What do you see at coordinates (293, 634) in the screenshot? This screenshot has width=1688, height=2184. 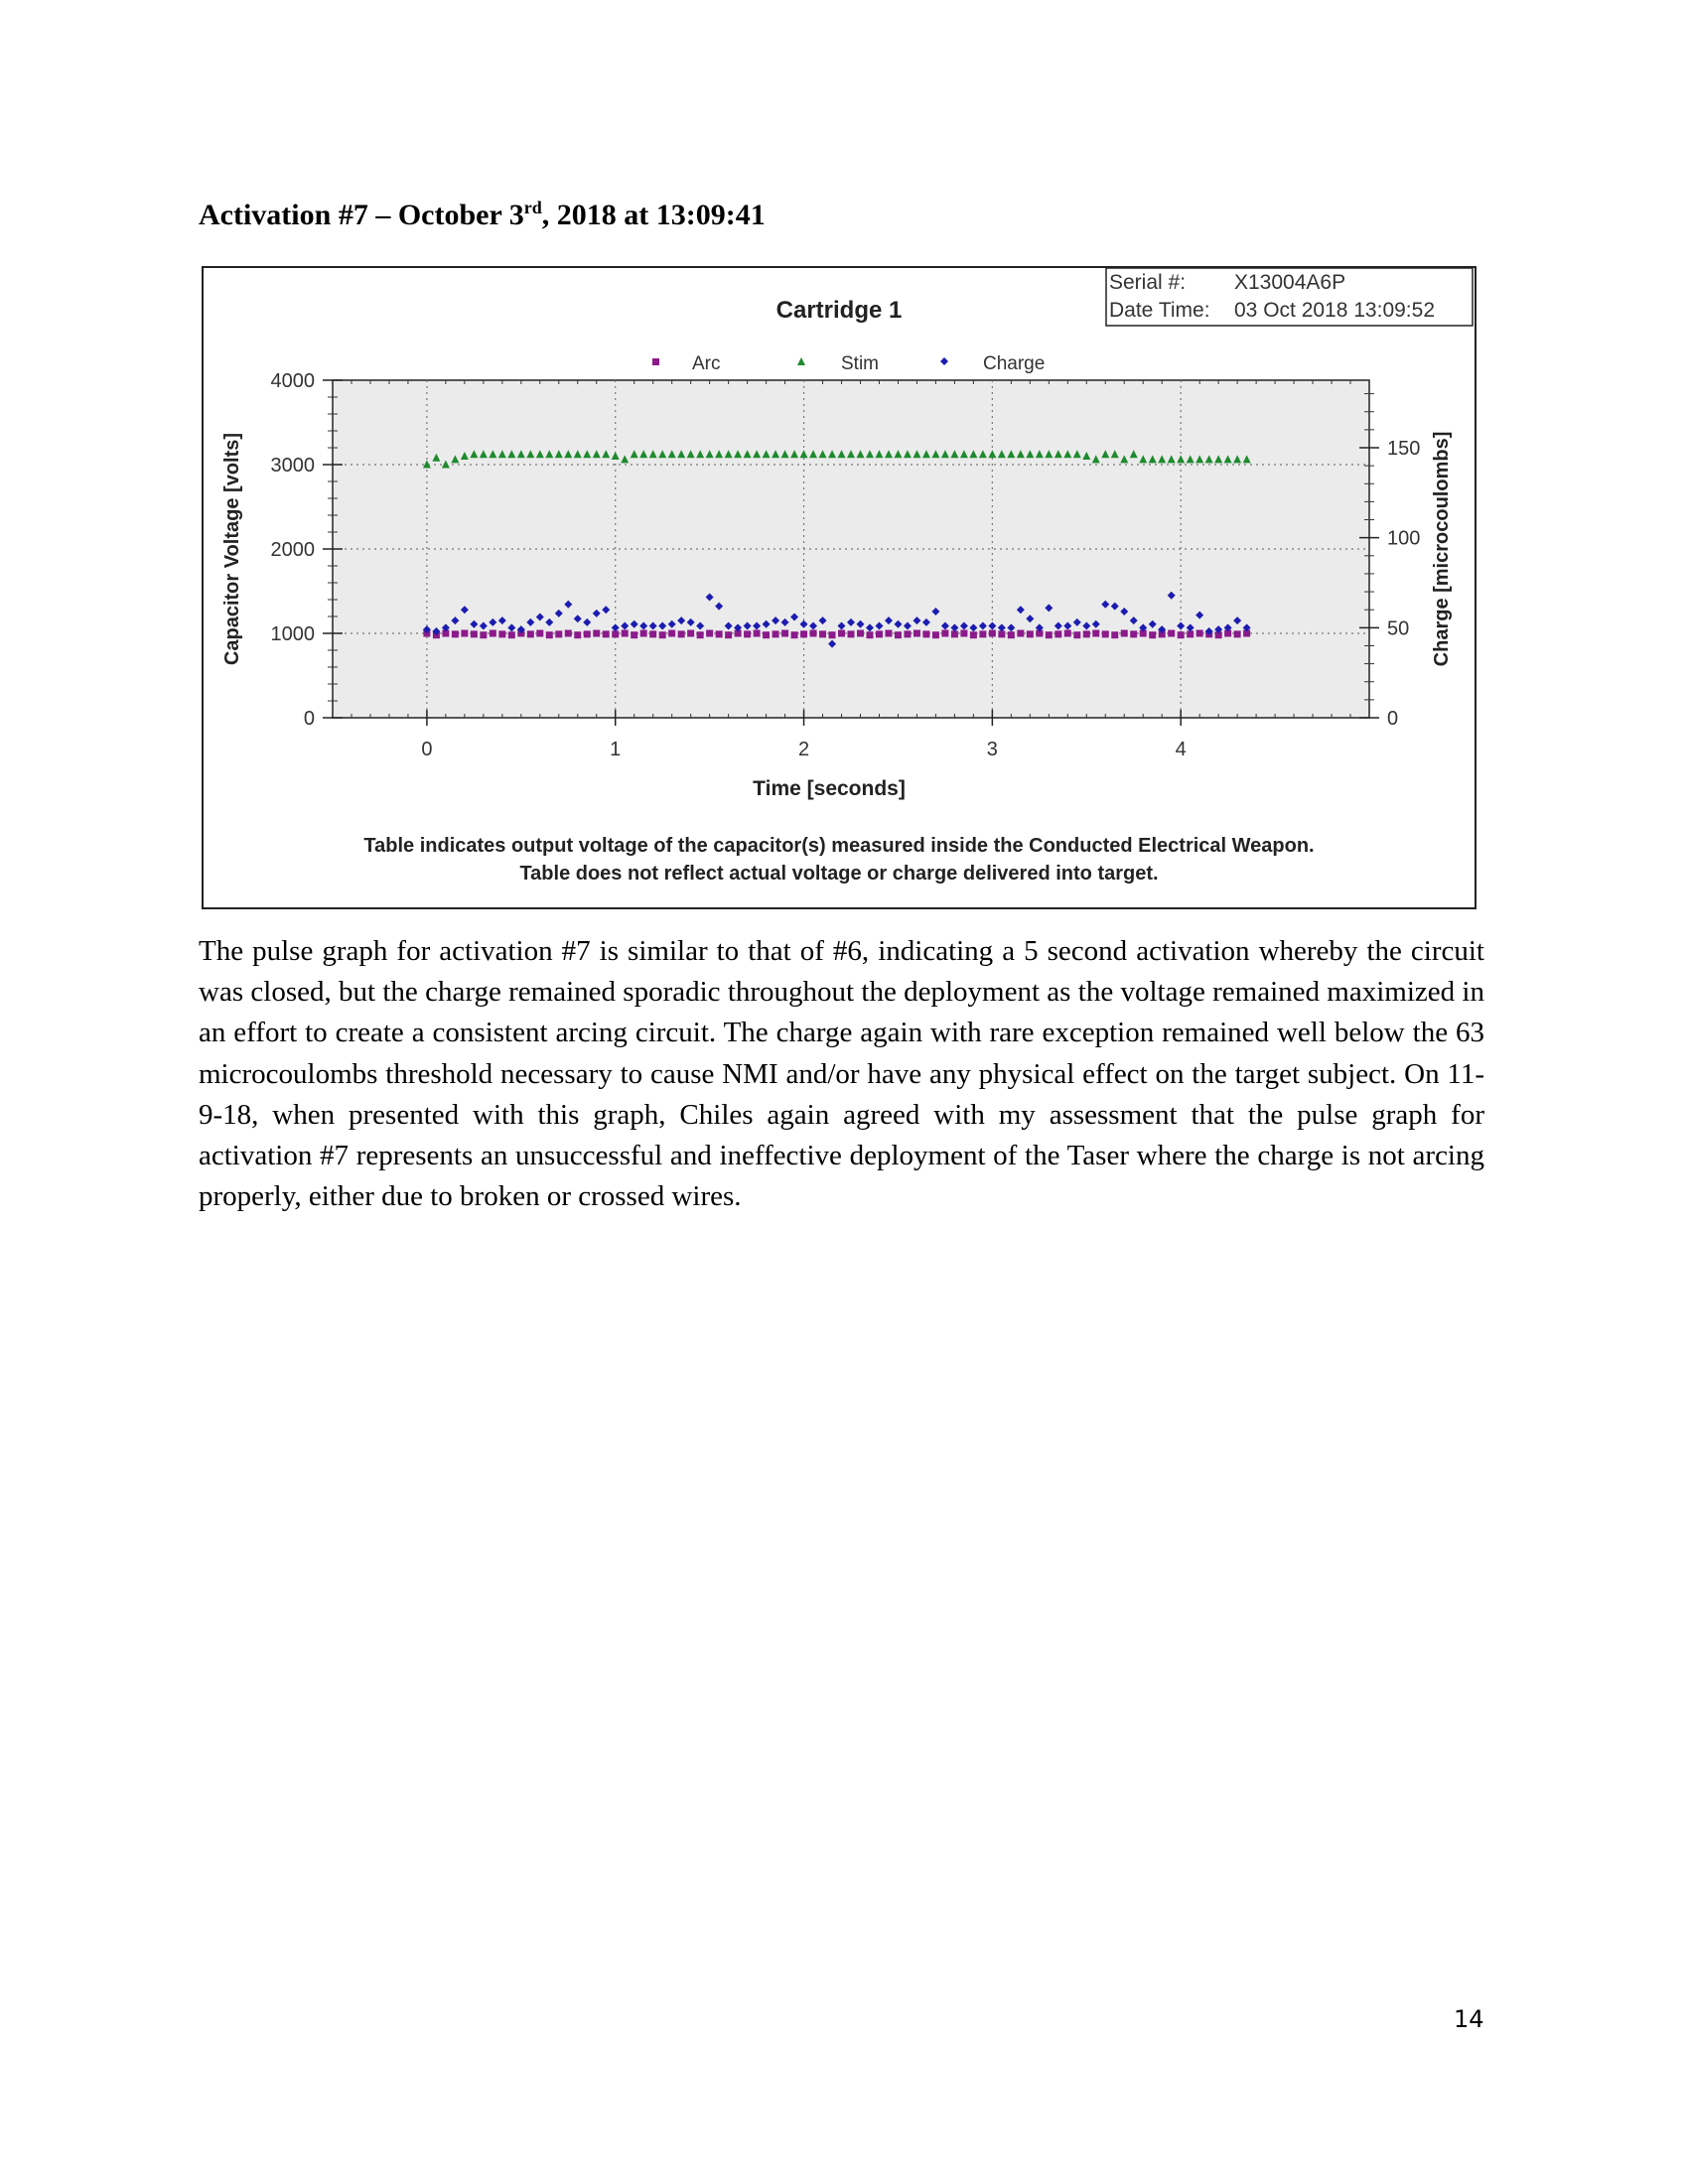 I see `y-tick-label: 1000` at bounding box center [293, 634].